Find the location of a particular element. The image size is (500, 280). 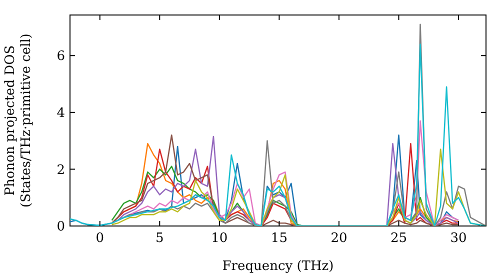

x-tick-label: 5 is located at coordinates (160, 238).